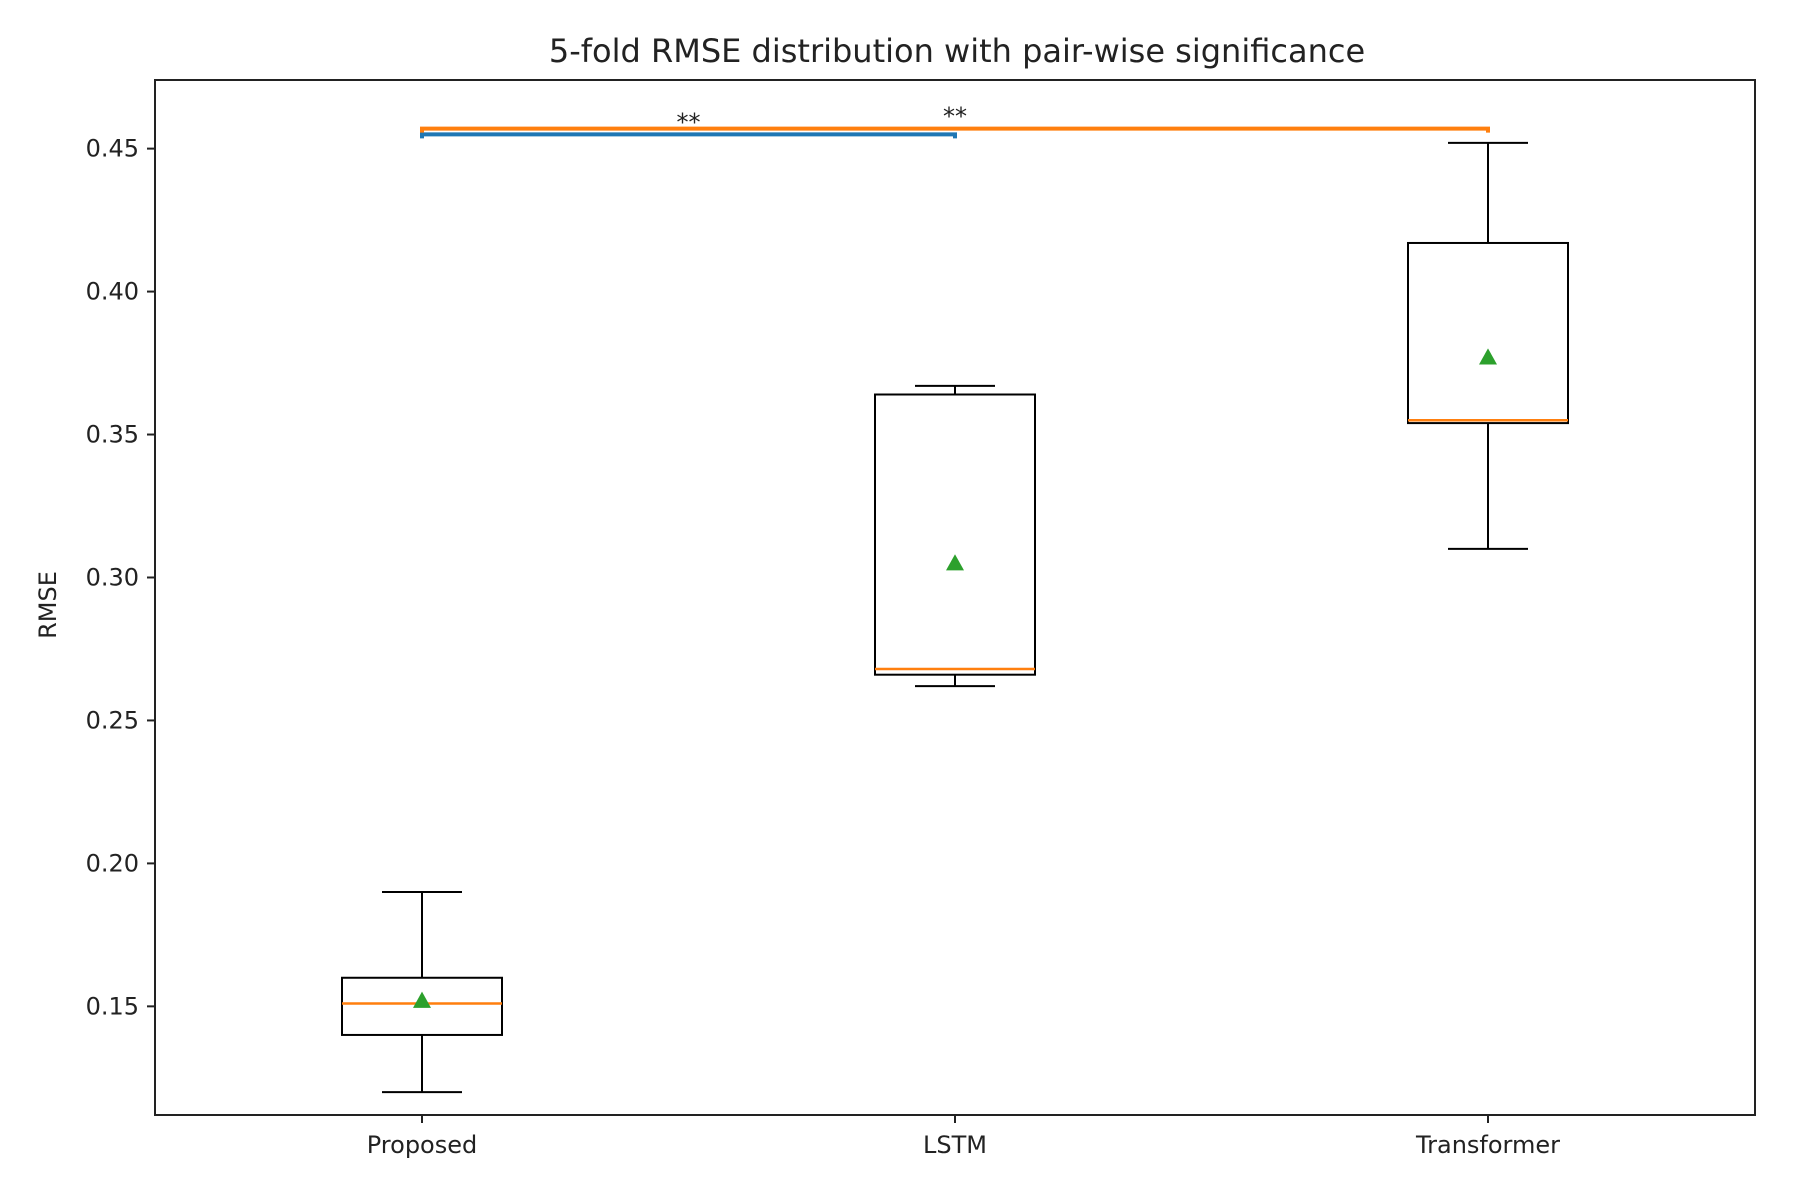  I want to click on box-lstm, so click(955, 536).